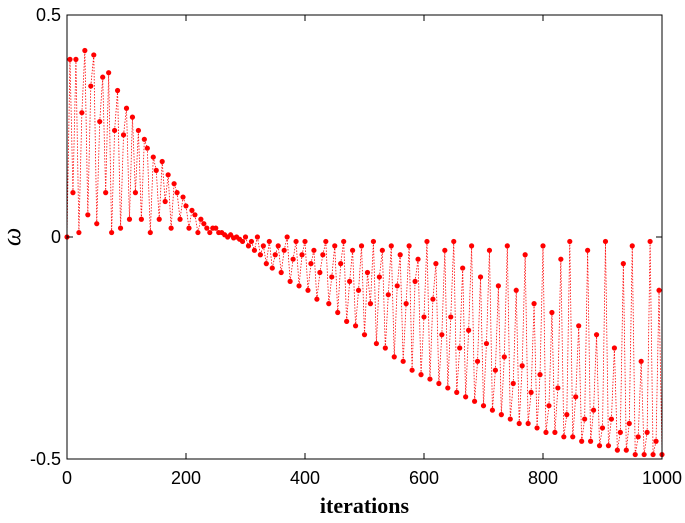 This screenshot has height=523, width=685. Describe the element at coordinates (305, 478) in the screenshot. I see `x-tick-label: 400` at that location.